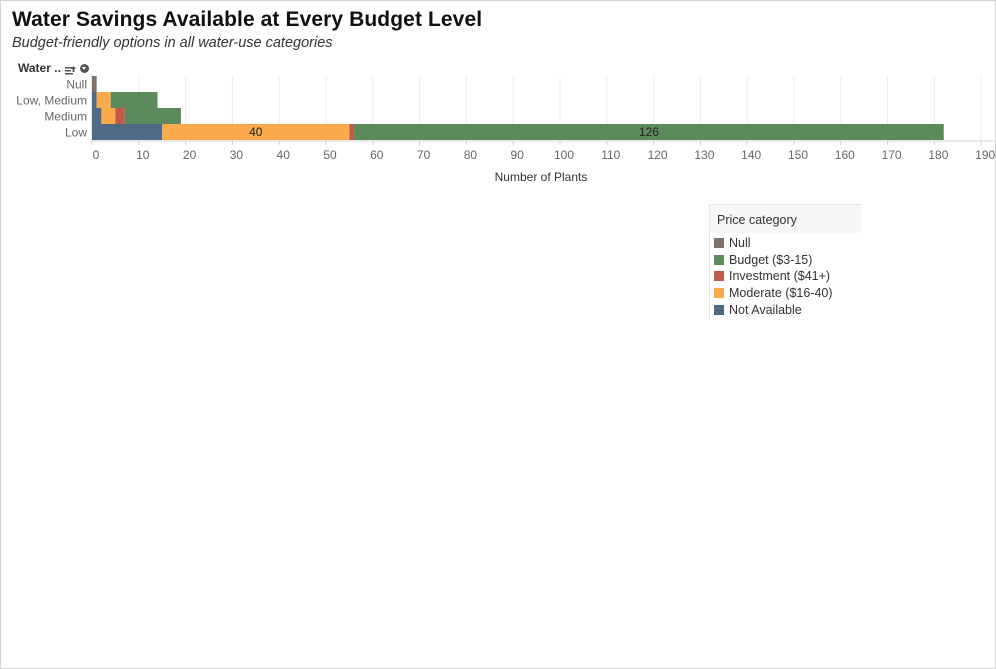 The image size is (996, 669). I want to click on legend-item: Budget ($3-15), so click(787, 260).